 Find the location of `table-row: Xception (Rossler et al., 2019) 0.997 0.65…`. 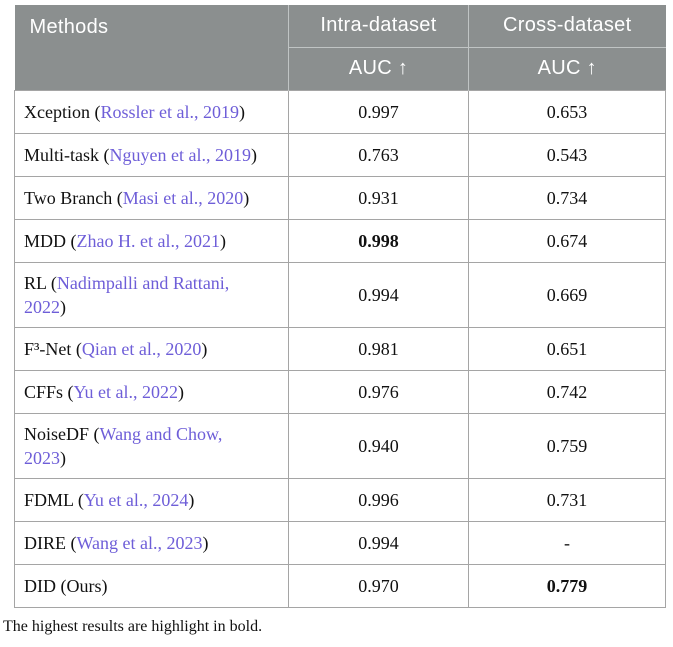

table-row: Xception (Rossler et al., 2019) 0.997 0.65… is located at coordinates (340, 111).